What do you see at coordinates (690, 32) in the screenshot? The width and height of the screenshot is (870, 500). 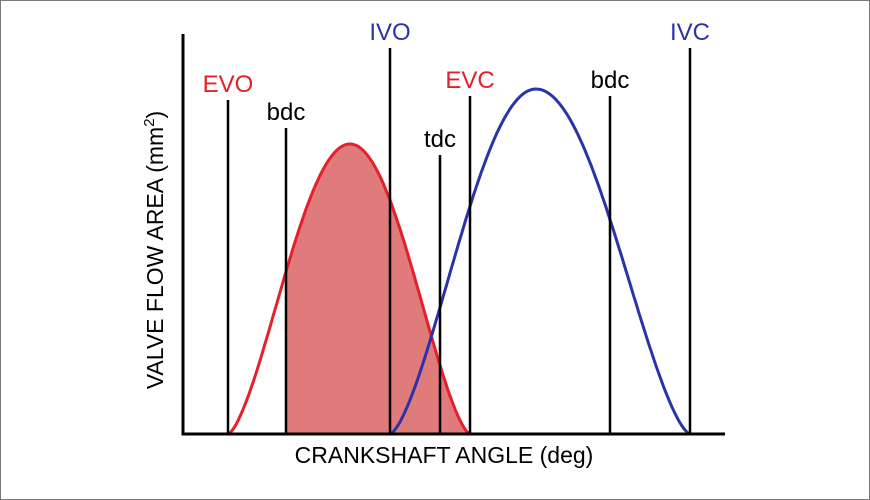 I see `ivc-label: IVC` at bounding box center [690, 32].